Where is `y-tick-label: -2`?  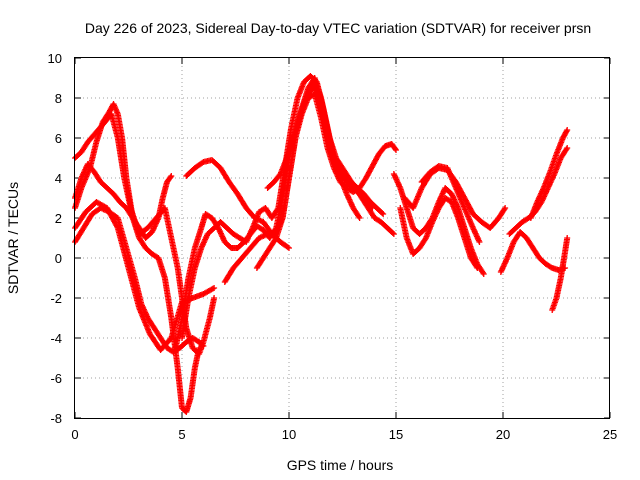
y-tick-label: -2 is located at coordinates (56, 298).